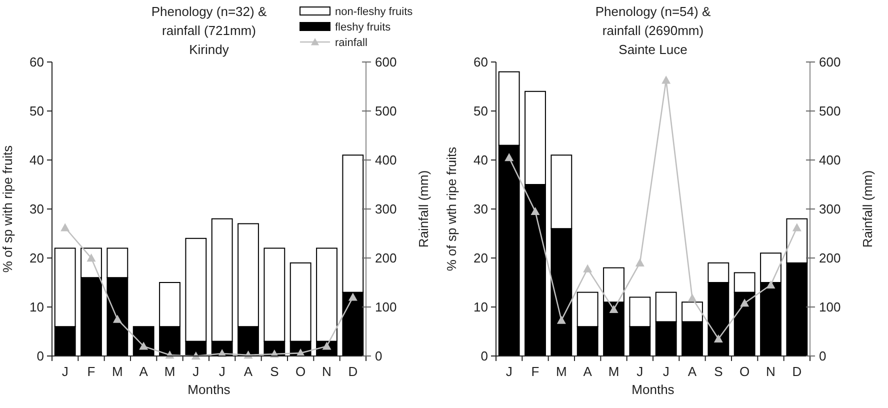  What do you see at coordinates (209, 30) in the screenshot?
I see `chart-title: Phenology (n=32) & rainfall (721mm) Kirindy` at bounding box center [209, 30].